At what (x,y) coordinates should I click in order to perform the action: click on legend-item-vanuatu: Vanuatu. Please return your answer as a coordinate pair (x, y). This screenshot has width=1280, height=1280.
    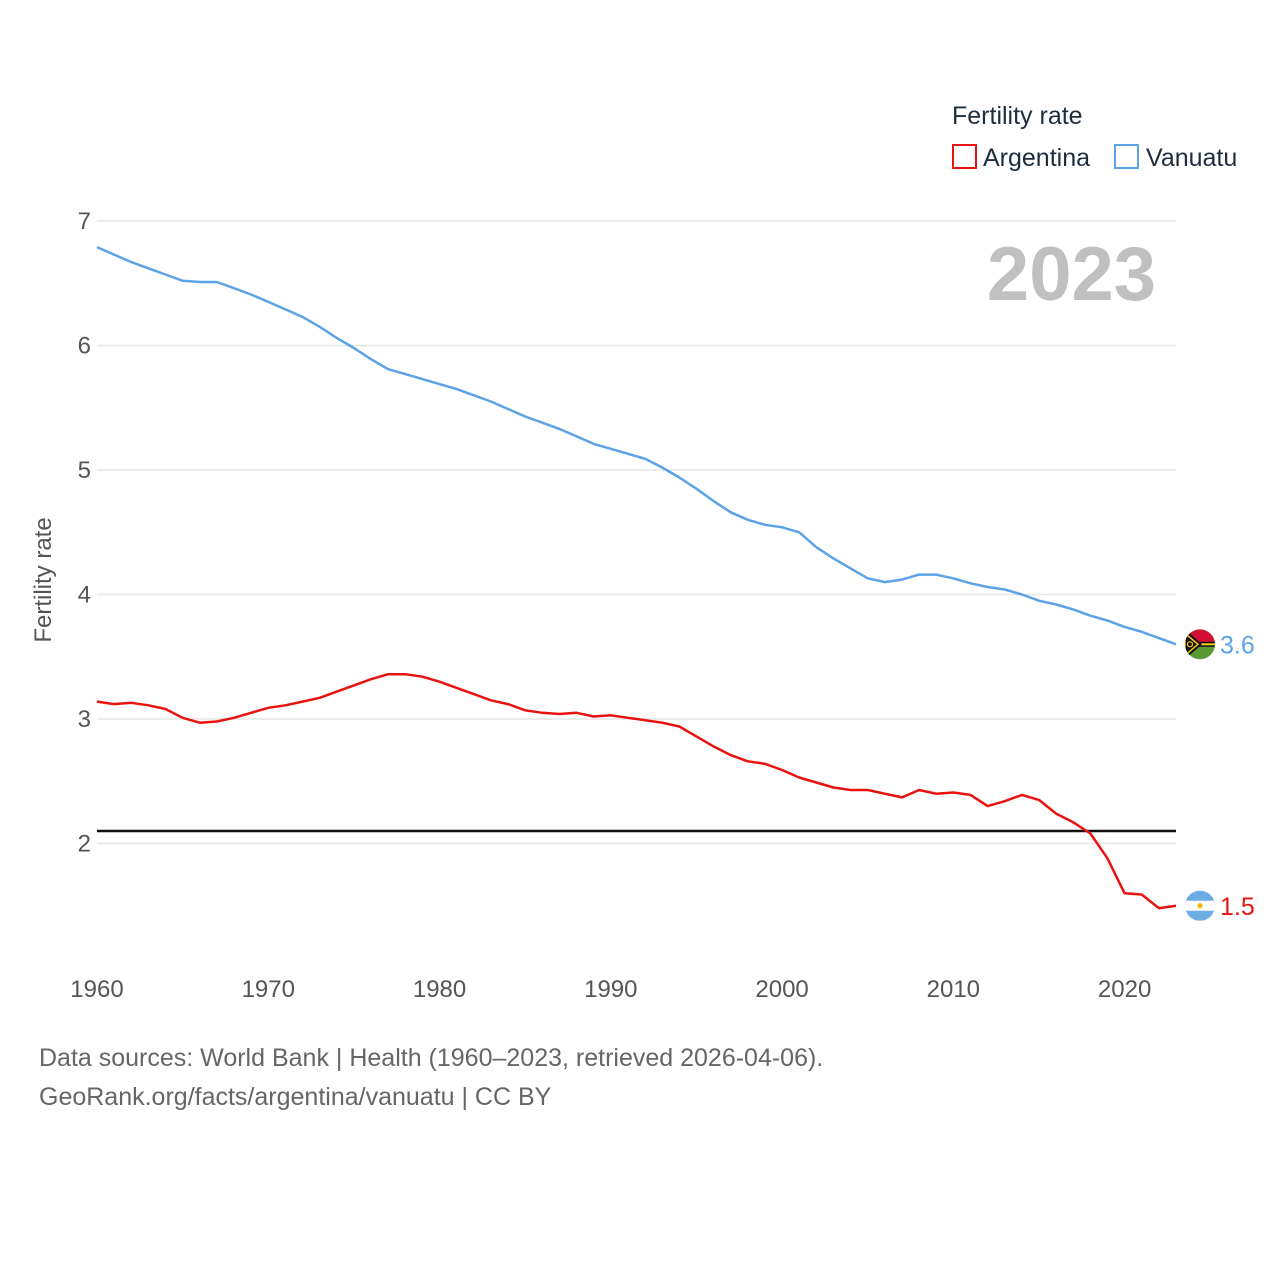
    Looking at the image, I should click on (1175, 158).